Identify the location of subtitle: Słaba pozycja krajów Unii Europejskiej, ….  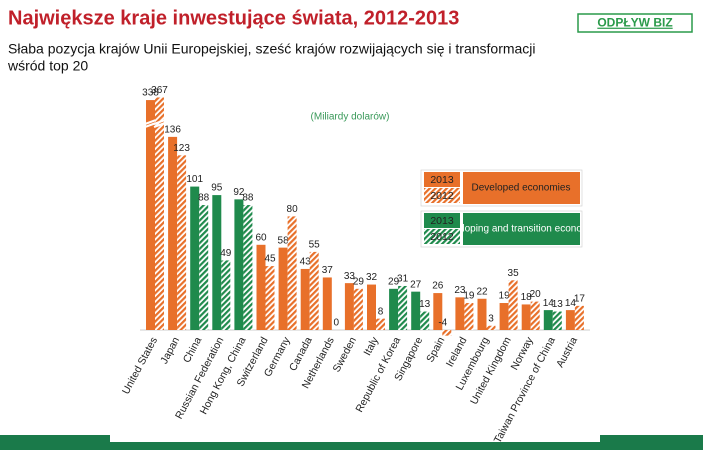
(272, 49).